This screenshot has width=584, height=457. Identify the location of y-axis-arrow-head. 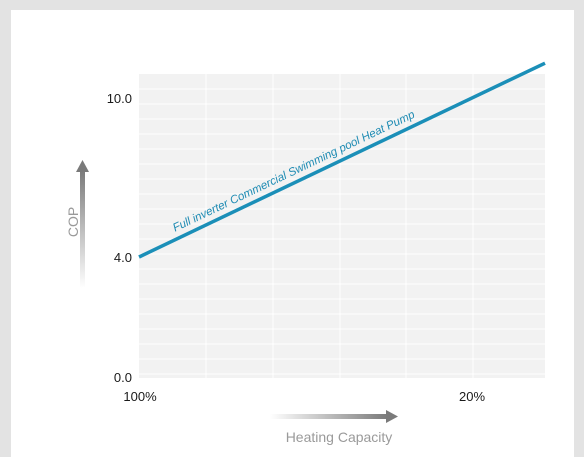
(82, 166).